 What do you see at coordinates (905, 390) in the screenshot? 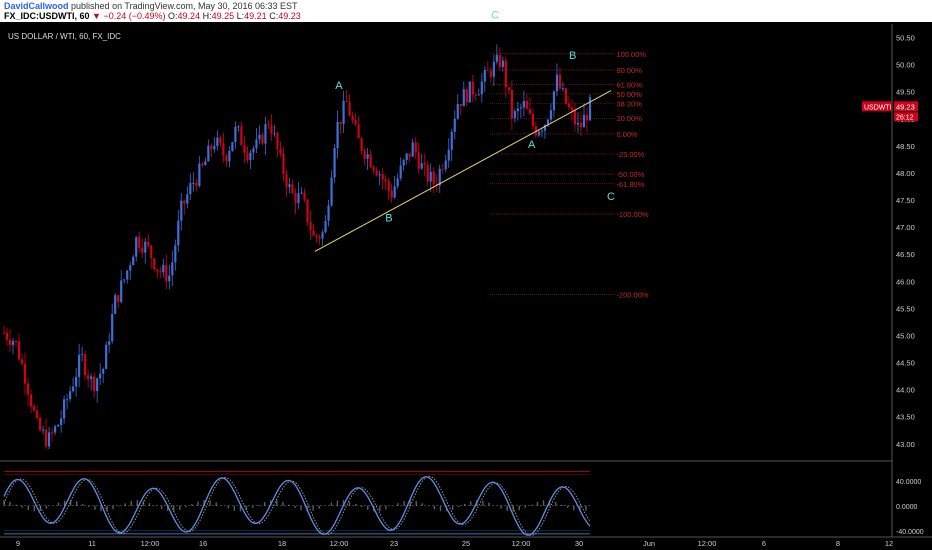
I see `price-tick-label: 44.00` at bounding box center [905, 390].